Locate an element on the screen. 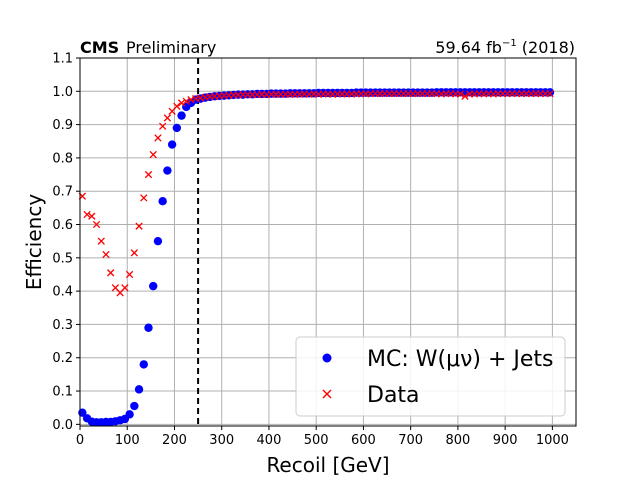 Image resolution: width=640 pixels, height=480 pixels. x-tick-label: 0 is located at coordinates (80, 440).